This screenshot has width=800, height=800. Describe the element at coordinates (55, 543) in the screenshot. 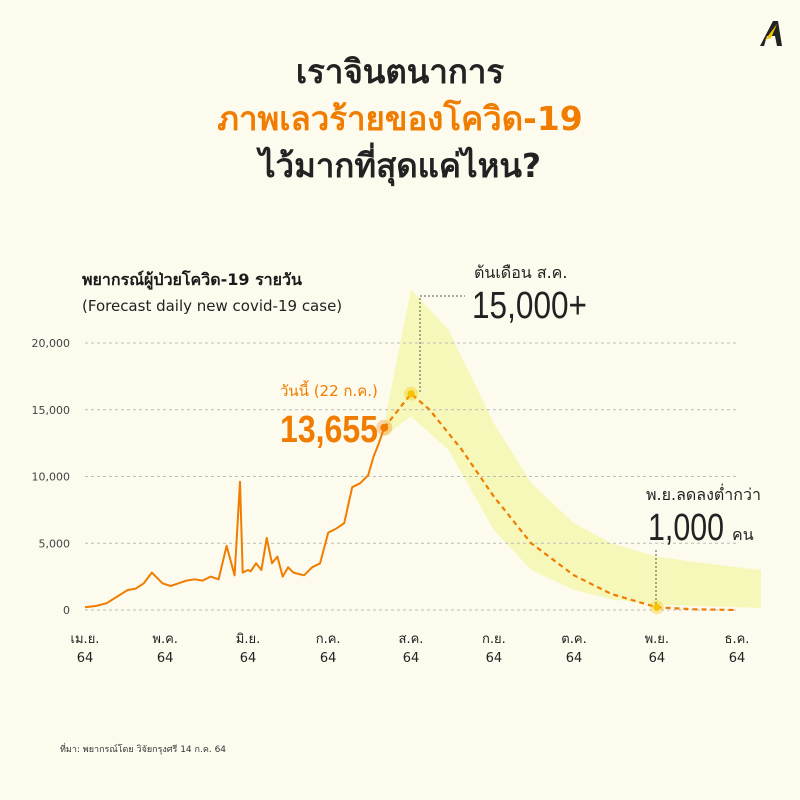

I see `y-tick-label: 5,000` at that location.